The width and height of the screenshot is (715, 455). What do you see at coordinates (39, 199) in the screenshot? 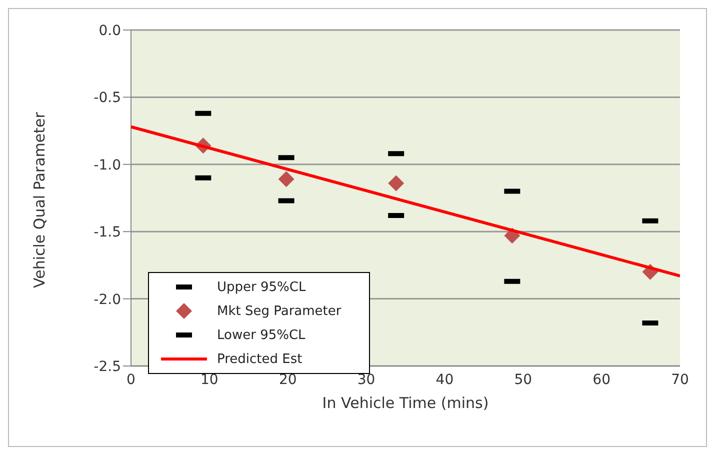
I see `y-axis-title: Vehicle Qual Parameter` at bounding box center [39, 199].